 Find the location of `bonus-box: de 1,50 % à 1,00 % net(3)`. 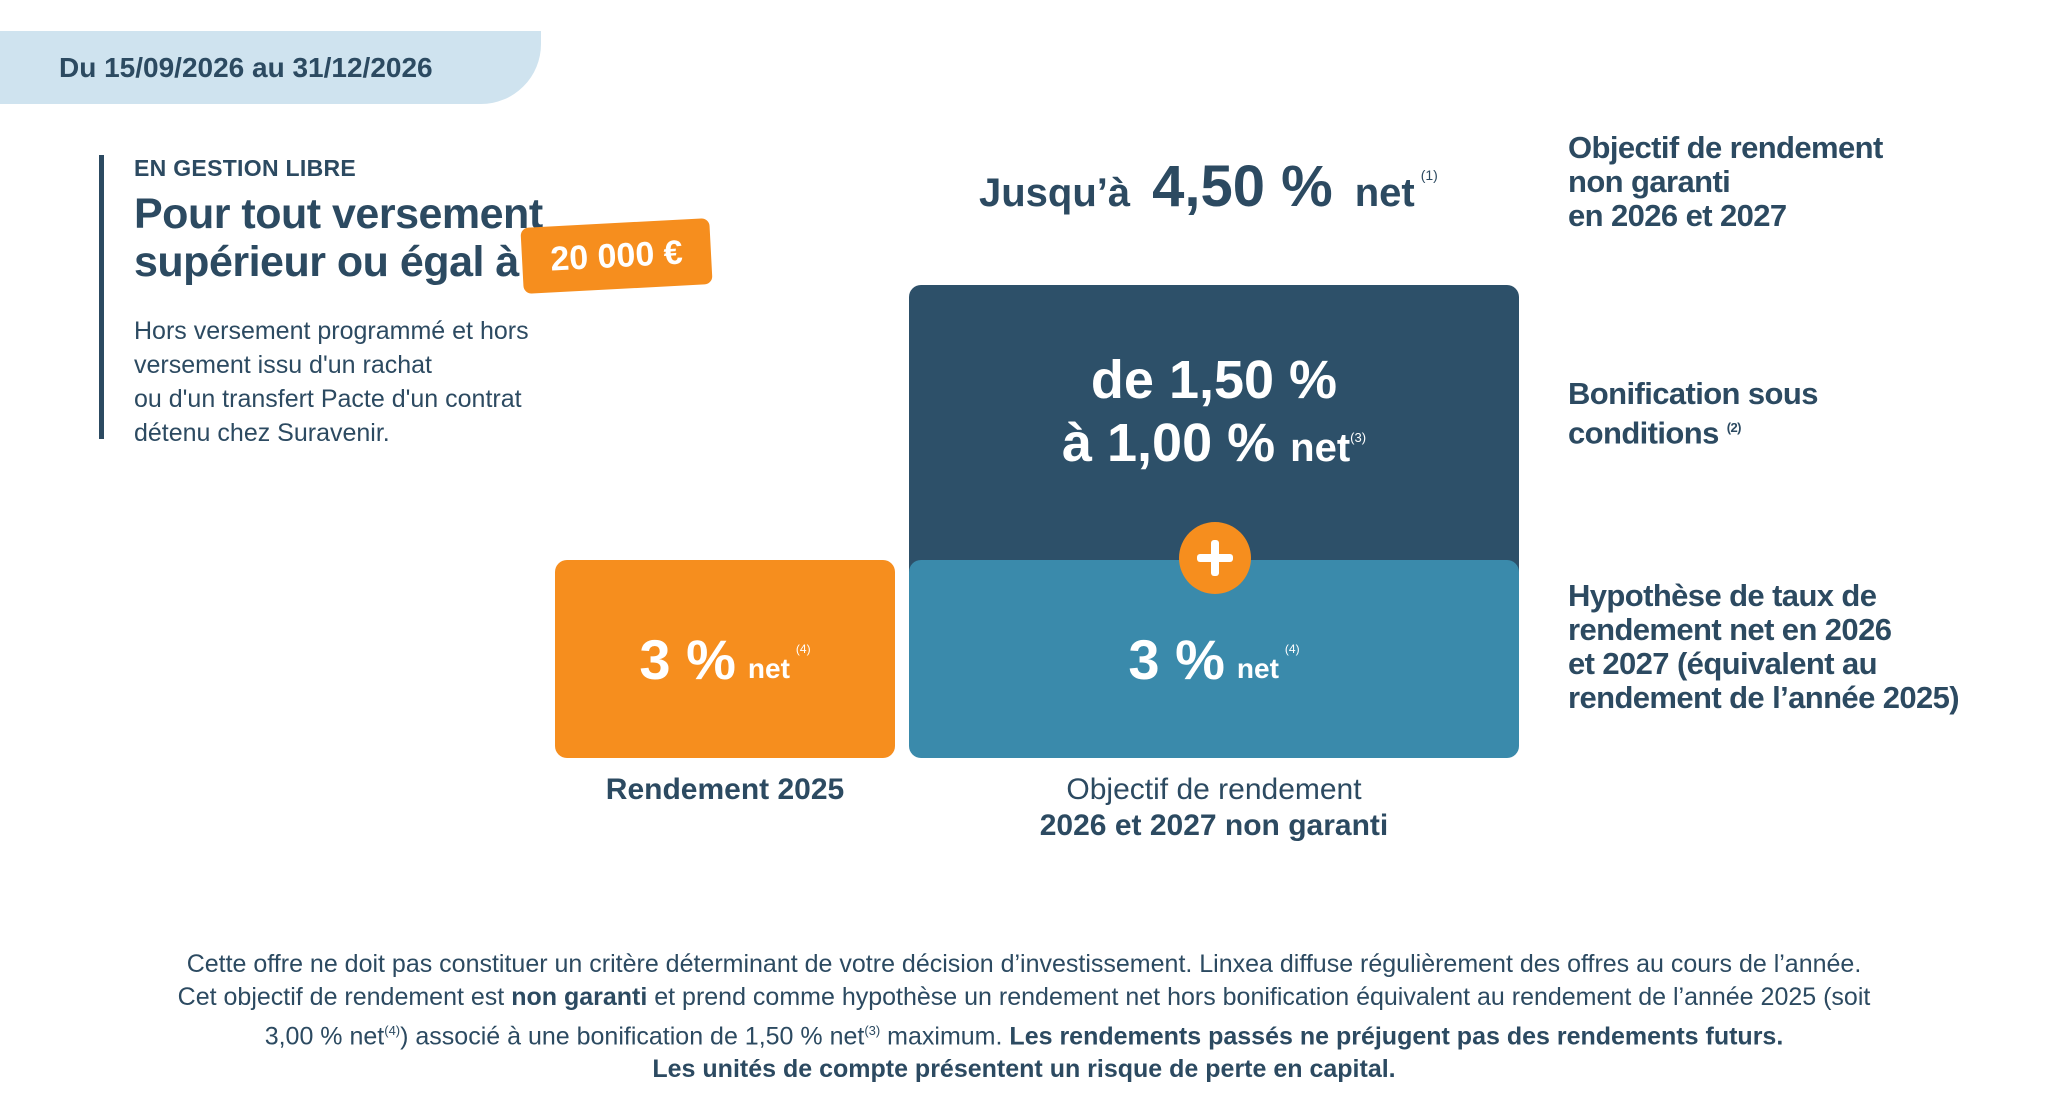

bonus-box: de 1,50 % à 1,00 % net(3) is located at coordinates (1214, 430).